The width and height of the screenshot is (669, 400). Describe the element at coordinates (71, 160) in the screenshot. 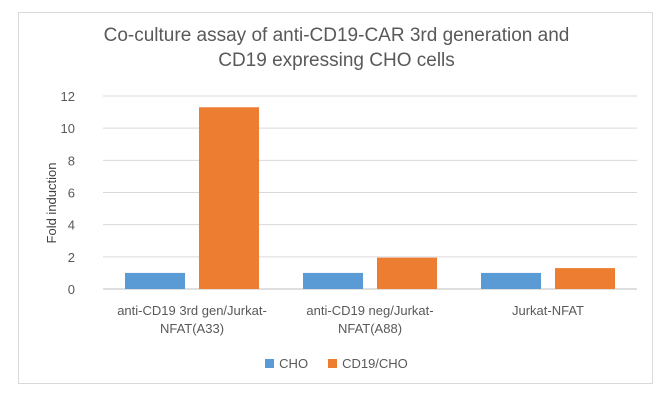

I see `y-tick-label: 8` at that location.